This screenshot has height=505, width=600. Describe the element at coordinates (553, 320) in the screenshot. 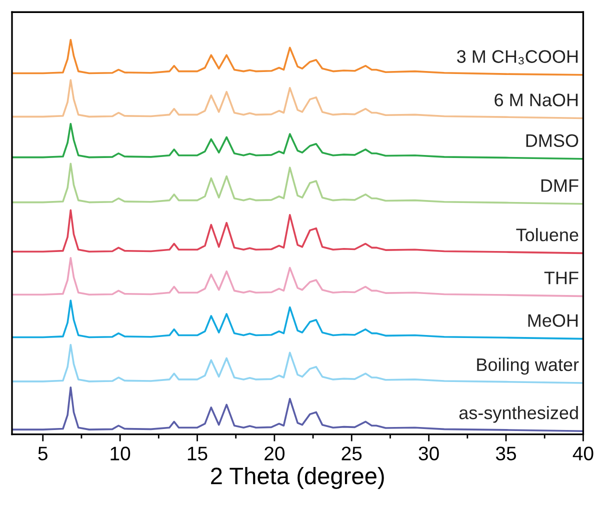

I see `series-label: MeOH` at that location.